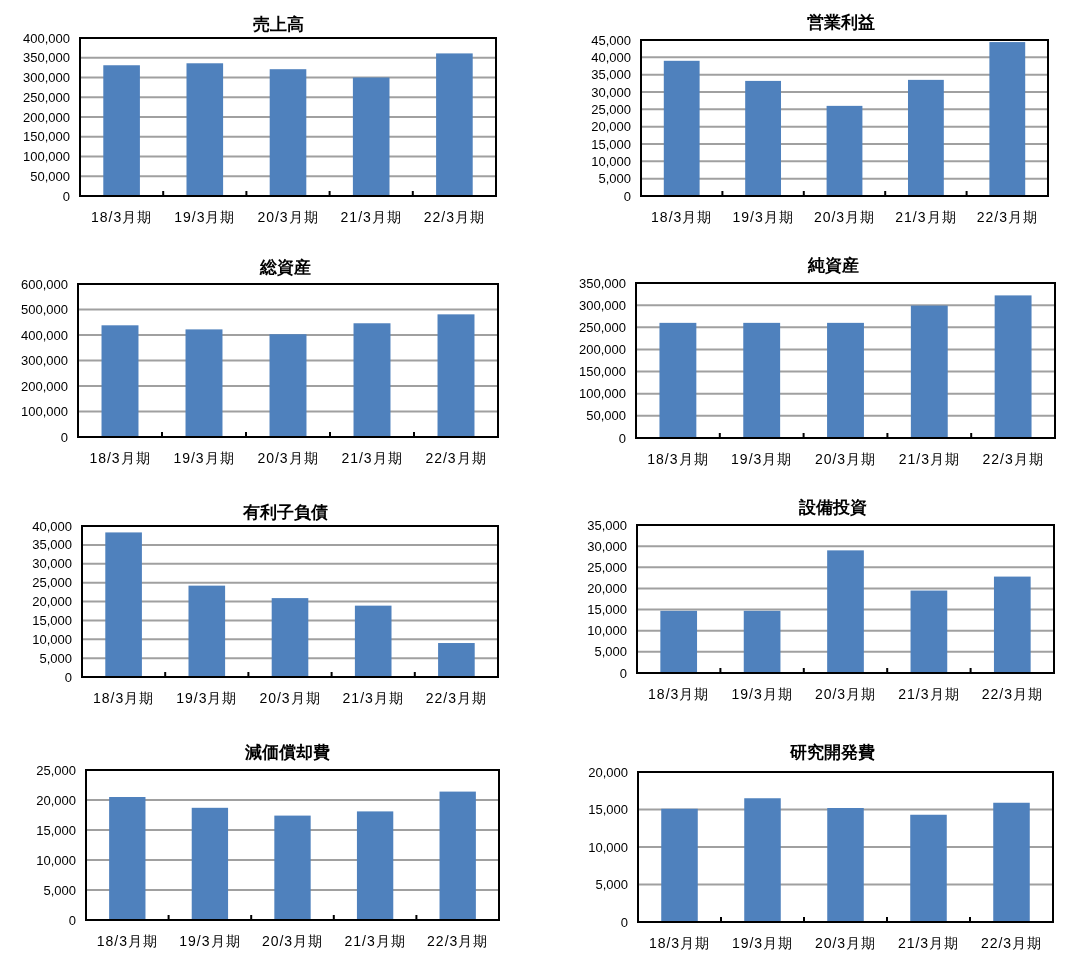 This screenshot has width=1088, height=957. I want to click on title: 有利子負債, so click(285, 512).